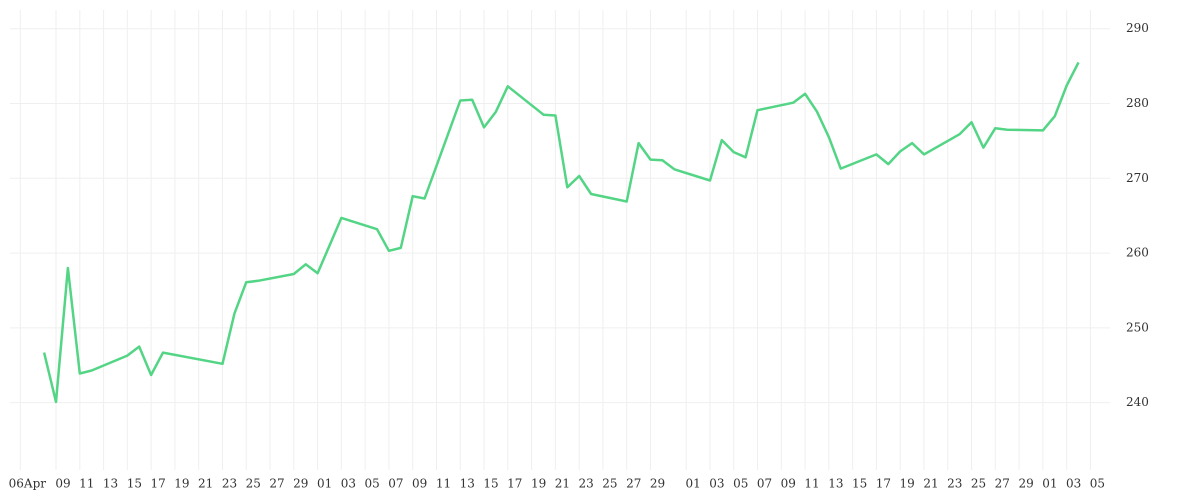 This screenshot has height=500, width=1200. Describe the element at coordinates (28, 484) in the screenshot. I see `x-tick-label: 06Apr` at that location.